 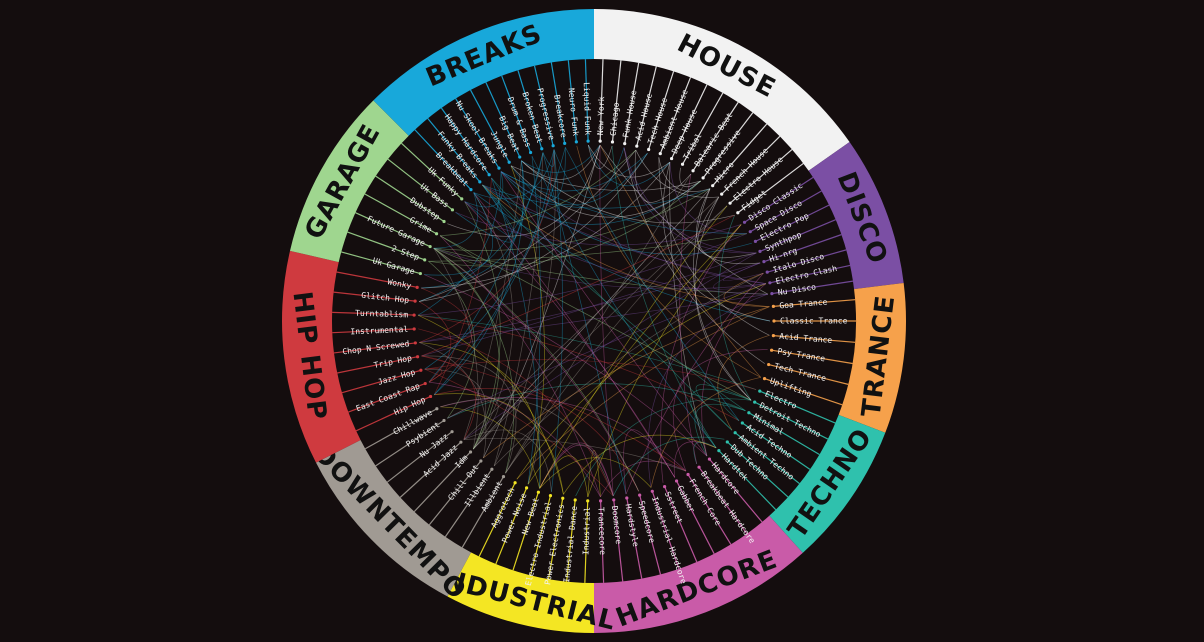 I want to click on spoke-downtempo-illbient, so click(x=468, y=503).